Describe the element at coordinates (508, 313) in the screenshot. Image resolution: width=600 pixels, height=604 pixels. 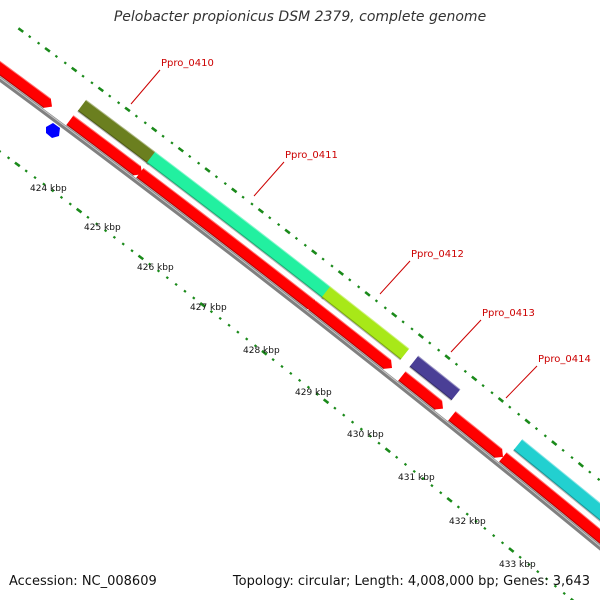
I see `gene-label-ppro-0413: Ppro_0413` at that location.